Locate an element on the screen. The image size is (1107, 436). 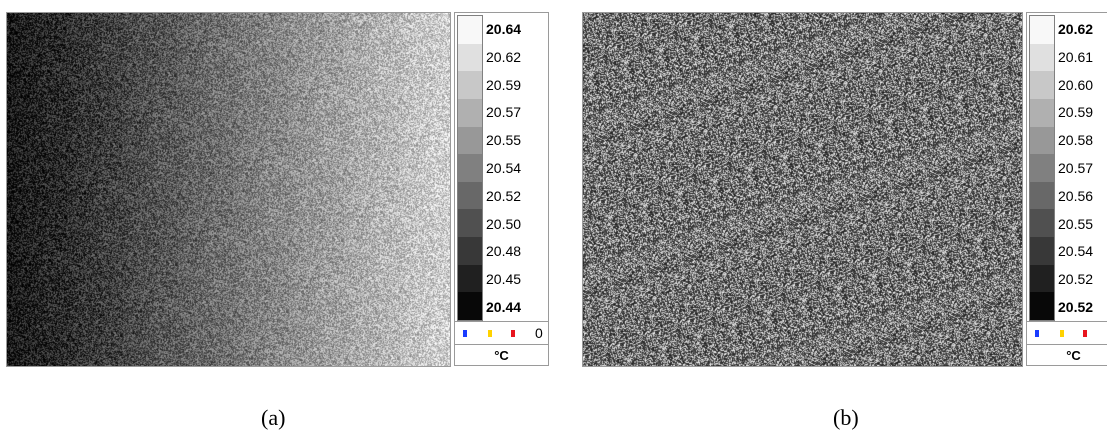
grayscale-ramp-b is located at coordinates (1042, 168).